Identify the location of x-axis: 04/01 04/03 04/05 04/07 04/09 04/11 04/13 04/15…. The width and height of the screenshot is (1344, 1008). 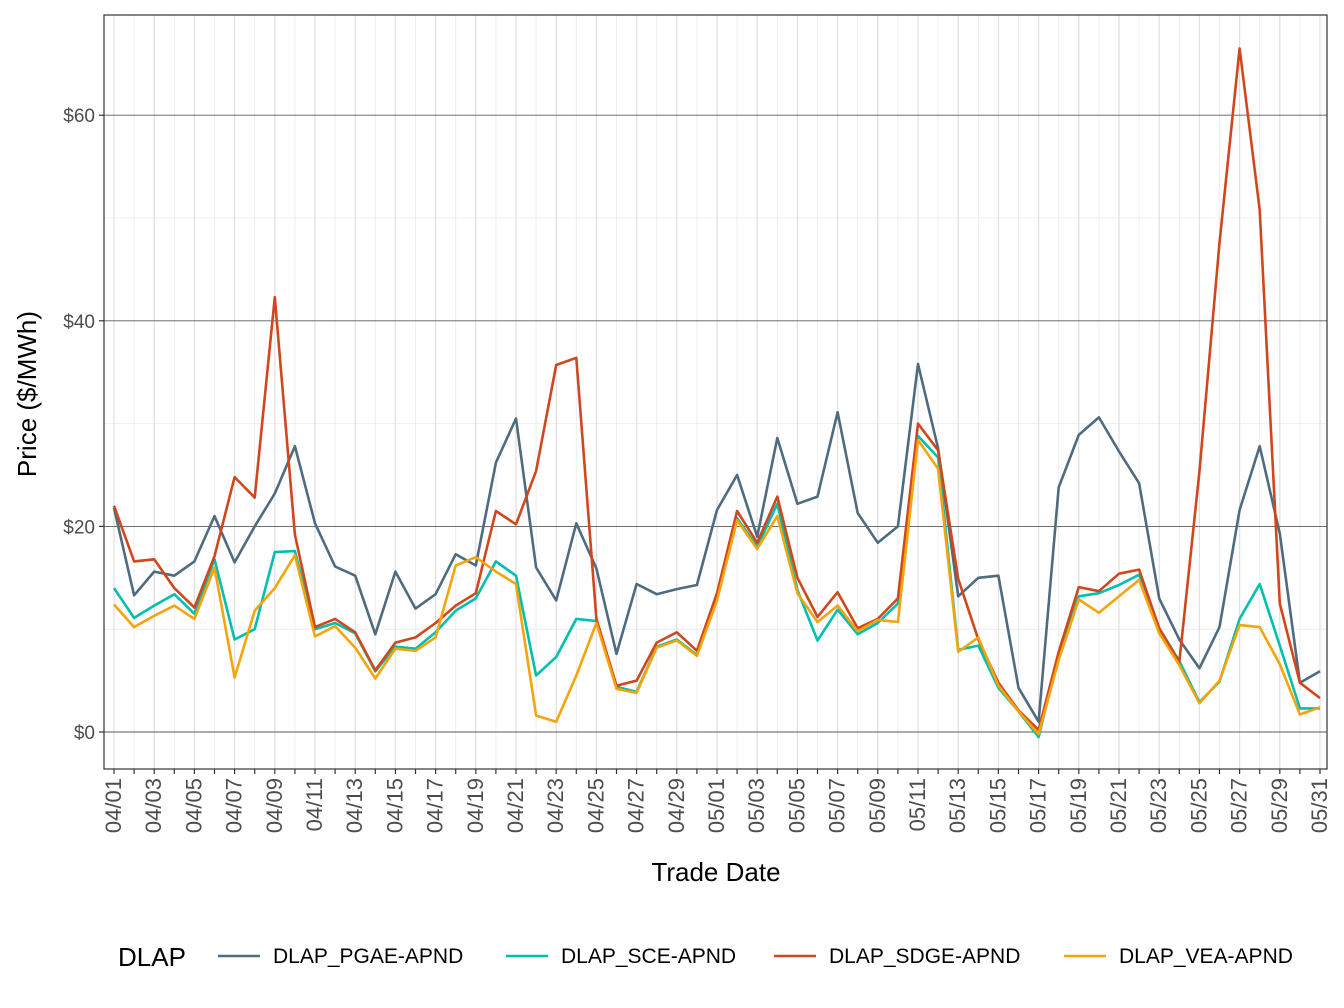
(716, 801).